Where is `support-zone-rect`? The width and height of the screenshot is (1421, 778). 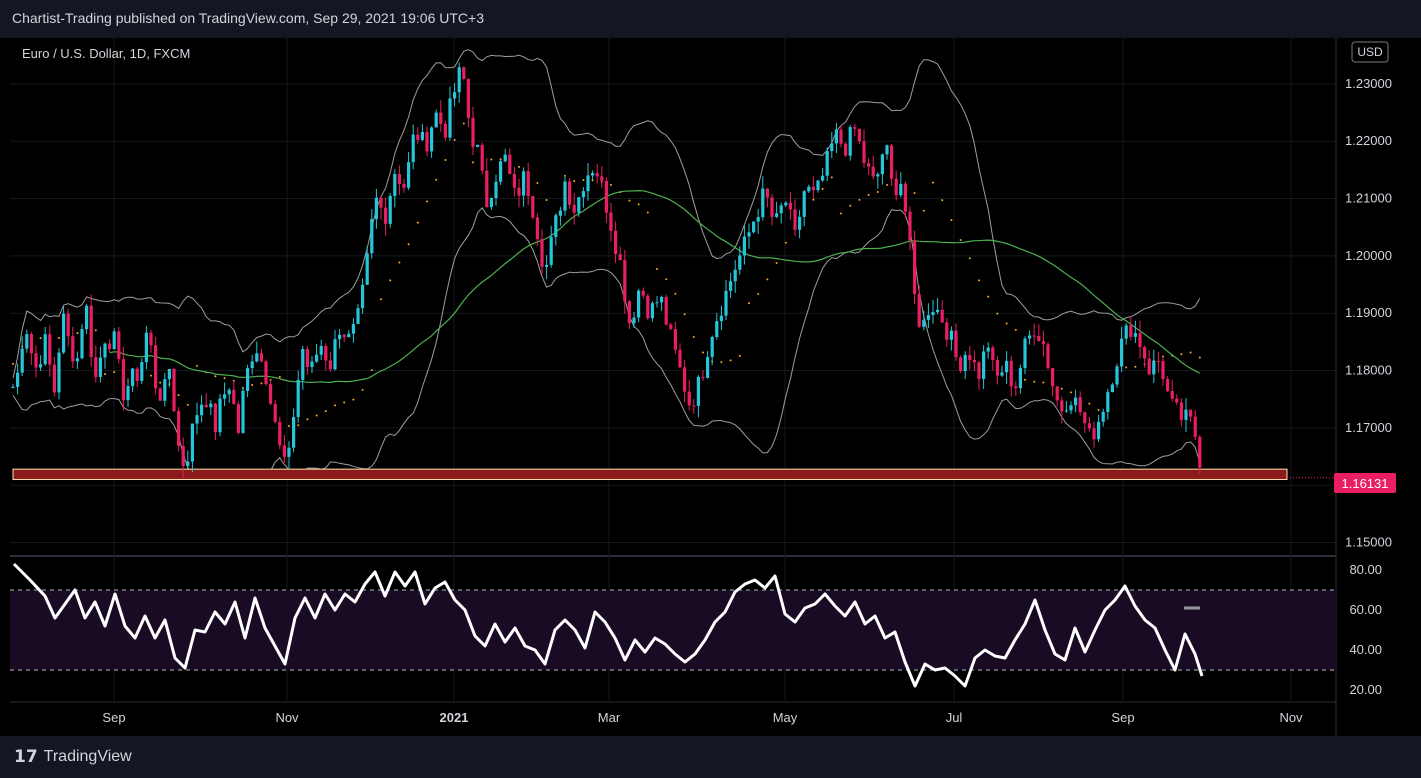
support-zone-rect is located at coordinates (650, 474).